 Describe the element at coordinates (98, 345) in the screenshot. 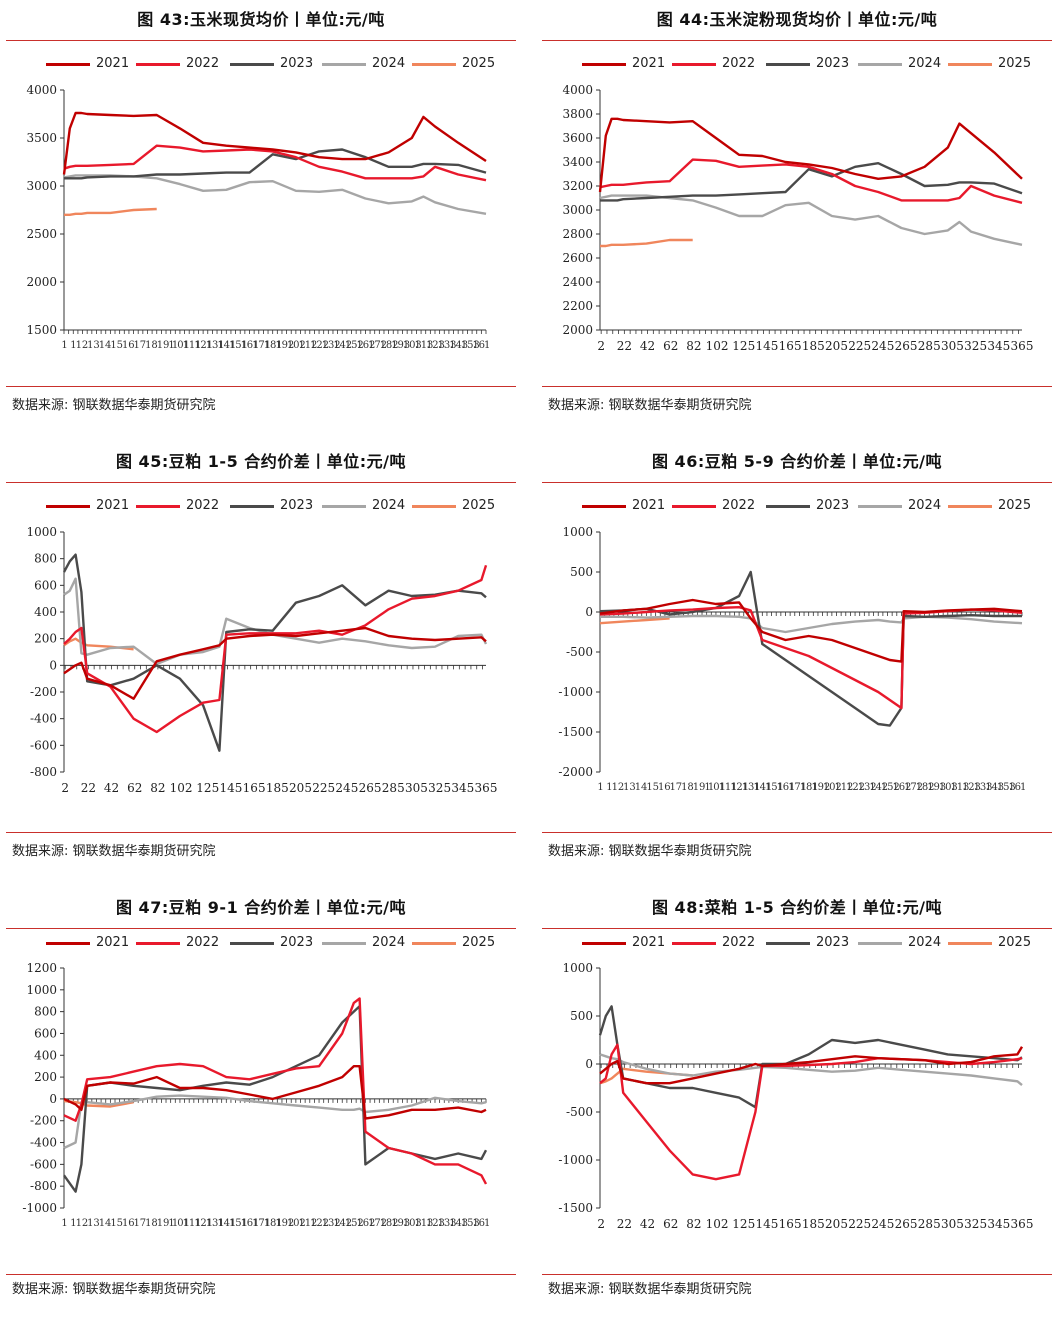

I see `x-tick-label: 31` at that location.